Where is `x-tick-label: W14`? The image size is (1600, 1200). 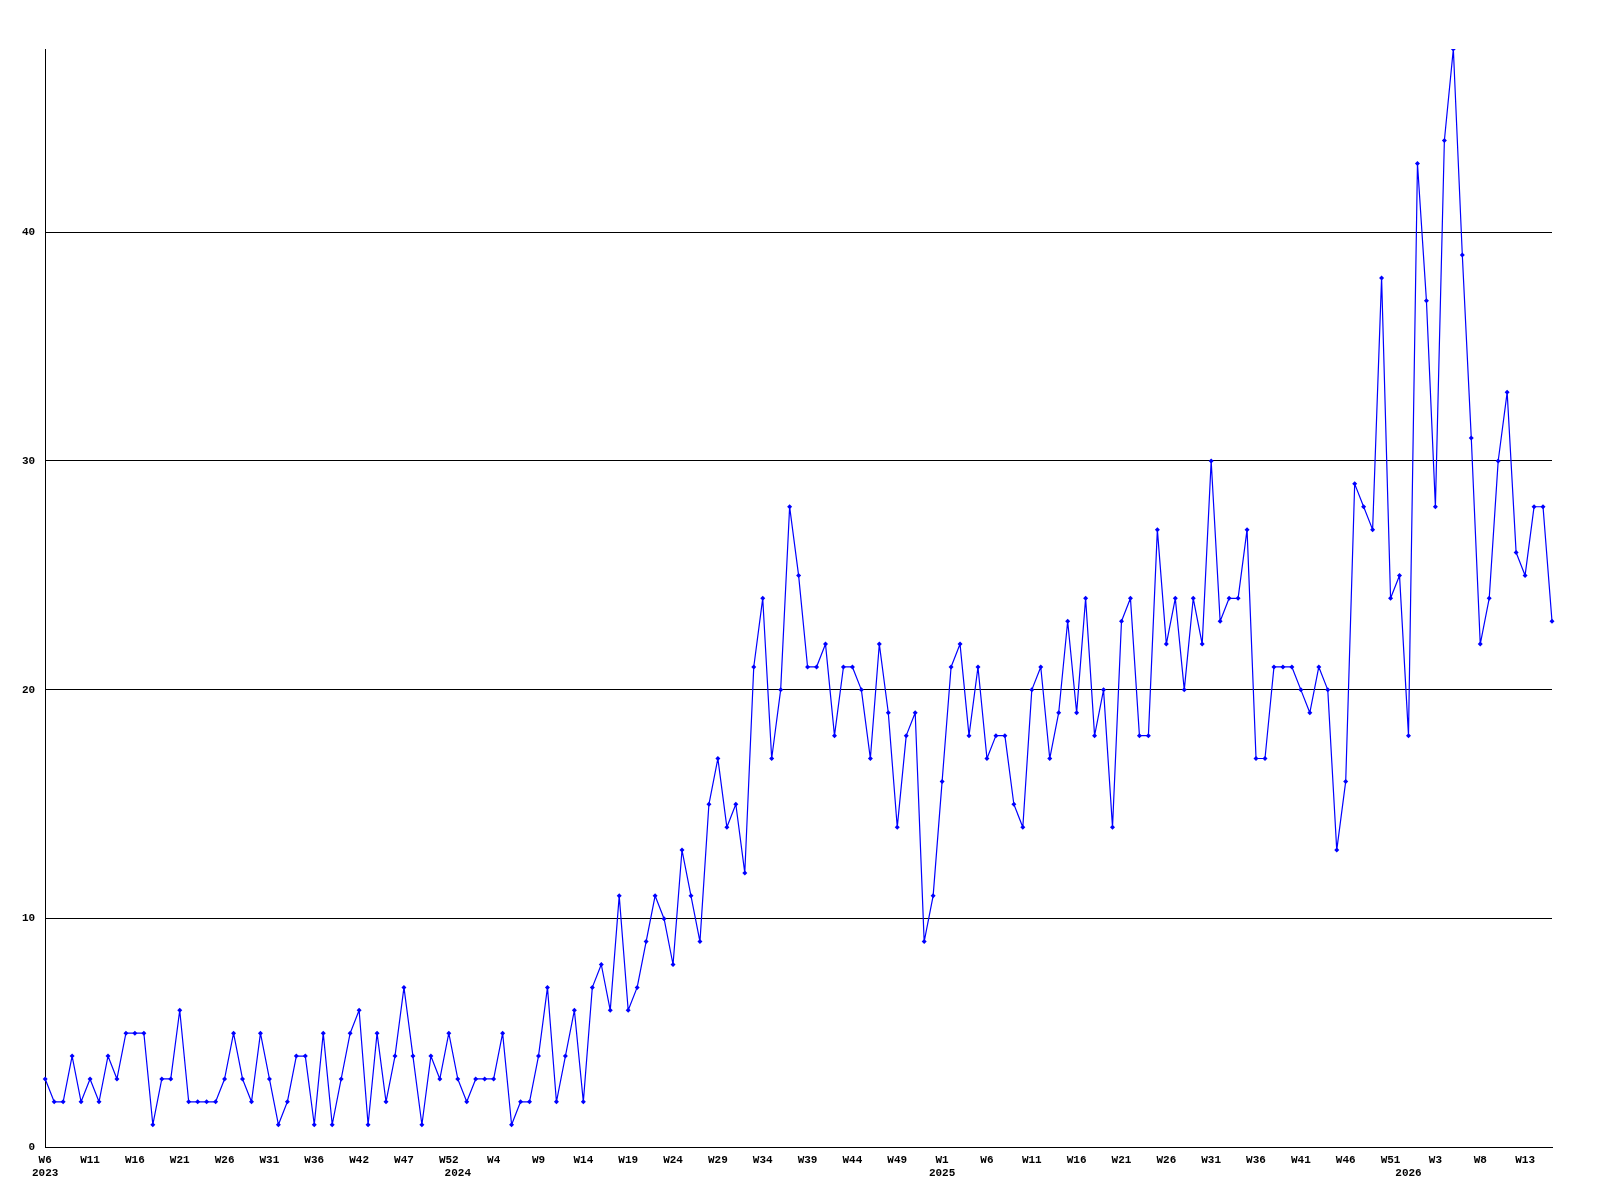
x-tick-label: W14 is located at coordinates (583, 1159).